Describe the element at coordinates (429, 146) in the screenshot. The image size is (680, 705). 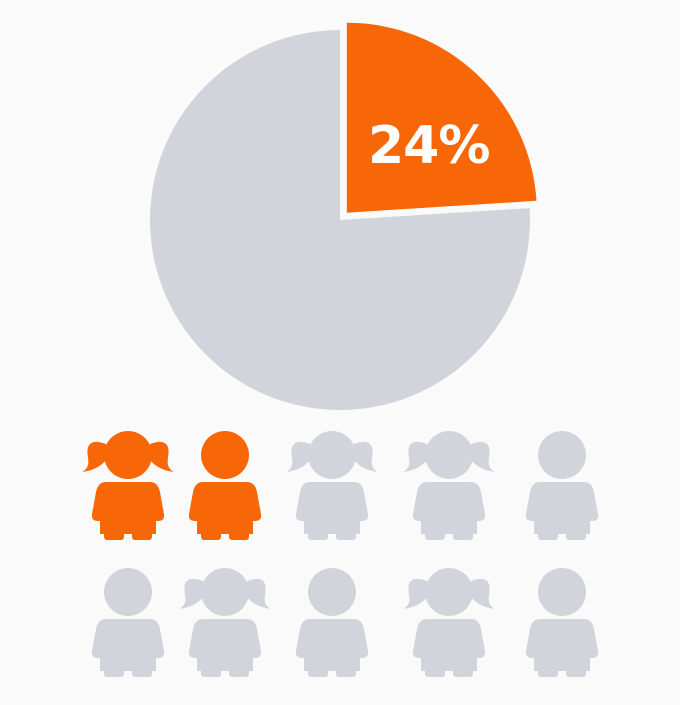
I see `pie-percent-label: 24%` at that location.